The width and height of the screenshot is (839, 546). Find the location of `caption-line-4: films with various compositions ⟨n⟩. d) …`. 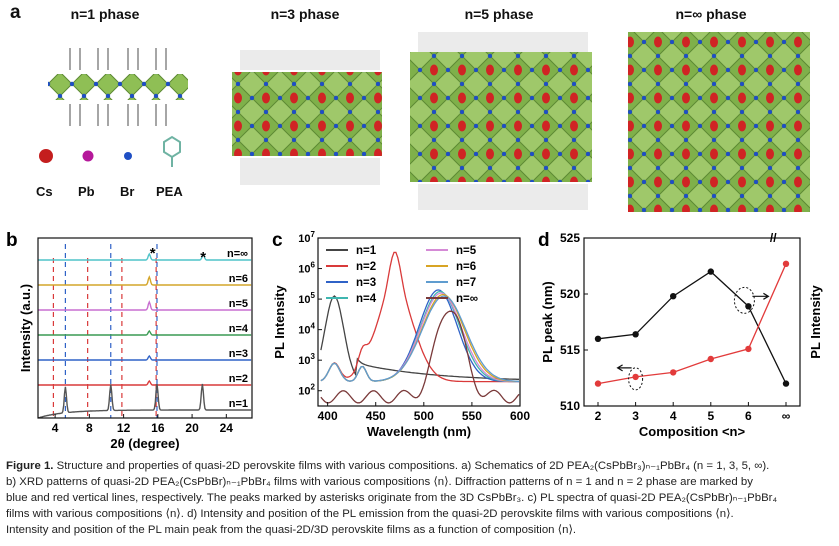

caption-line-4: films with various compositions ⟨n⟩. d) … is located at coordinates (370, 514).